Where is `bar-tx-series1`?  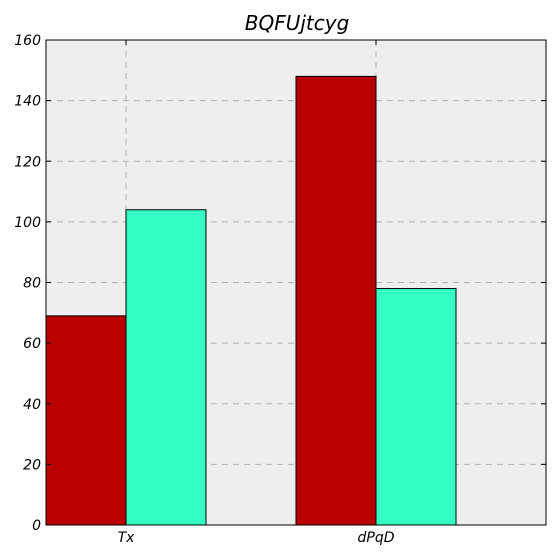 bar-tx-series1 is located at coordinates (86, 420).